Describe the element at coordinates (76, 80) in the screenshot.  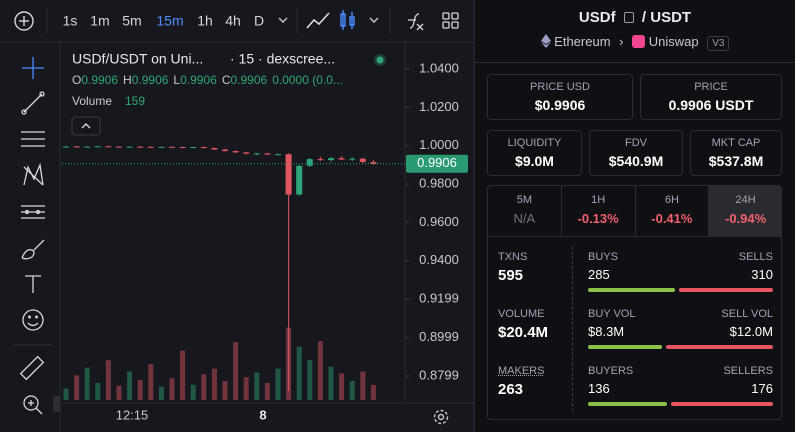
I see `ohlc-label: O` at that location.